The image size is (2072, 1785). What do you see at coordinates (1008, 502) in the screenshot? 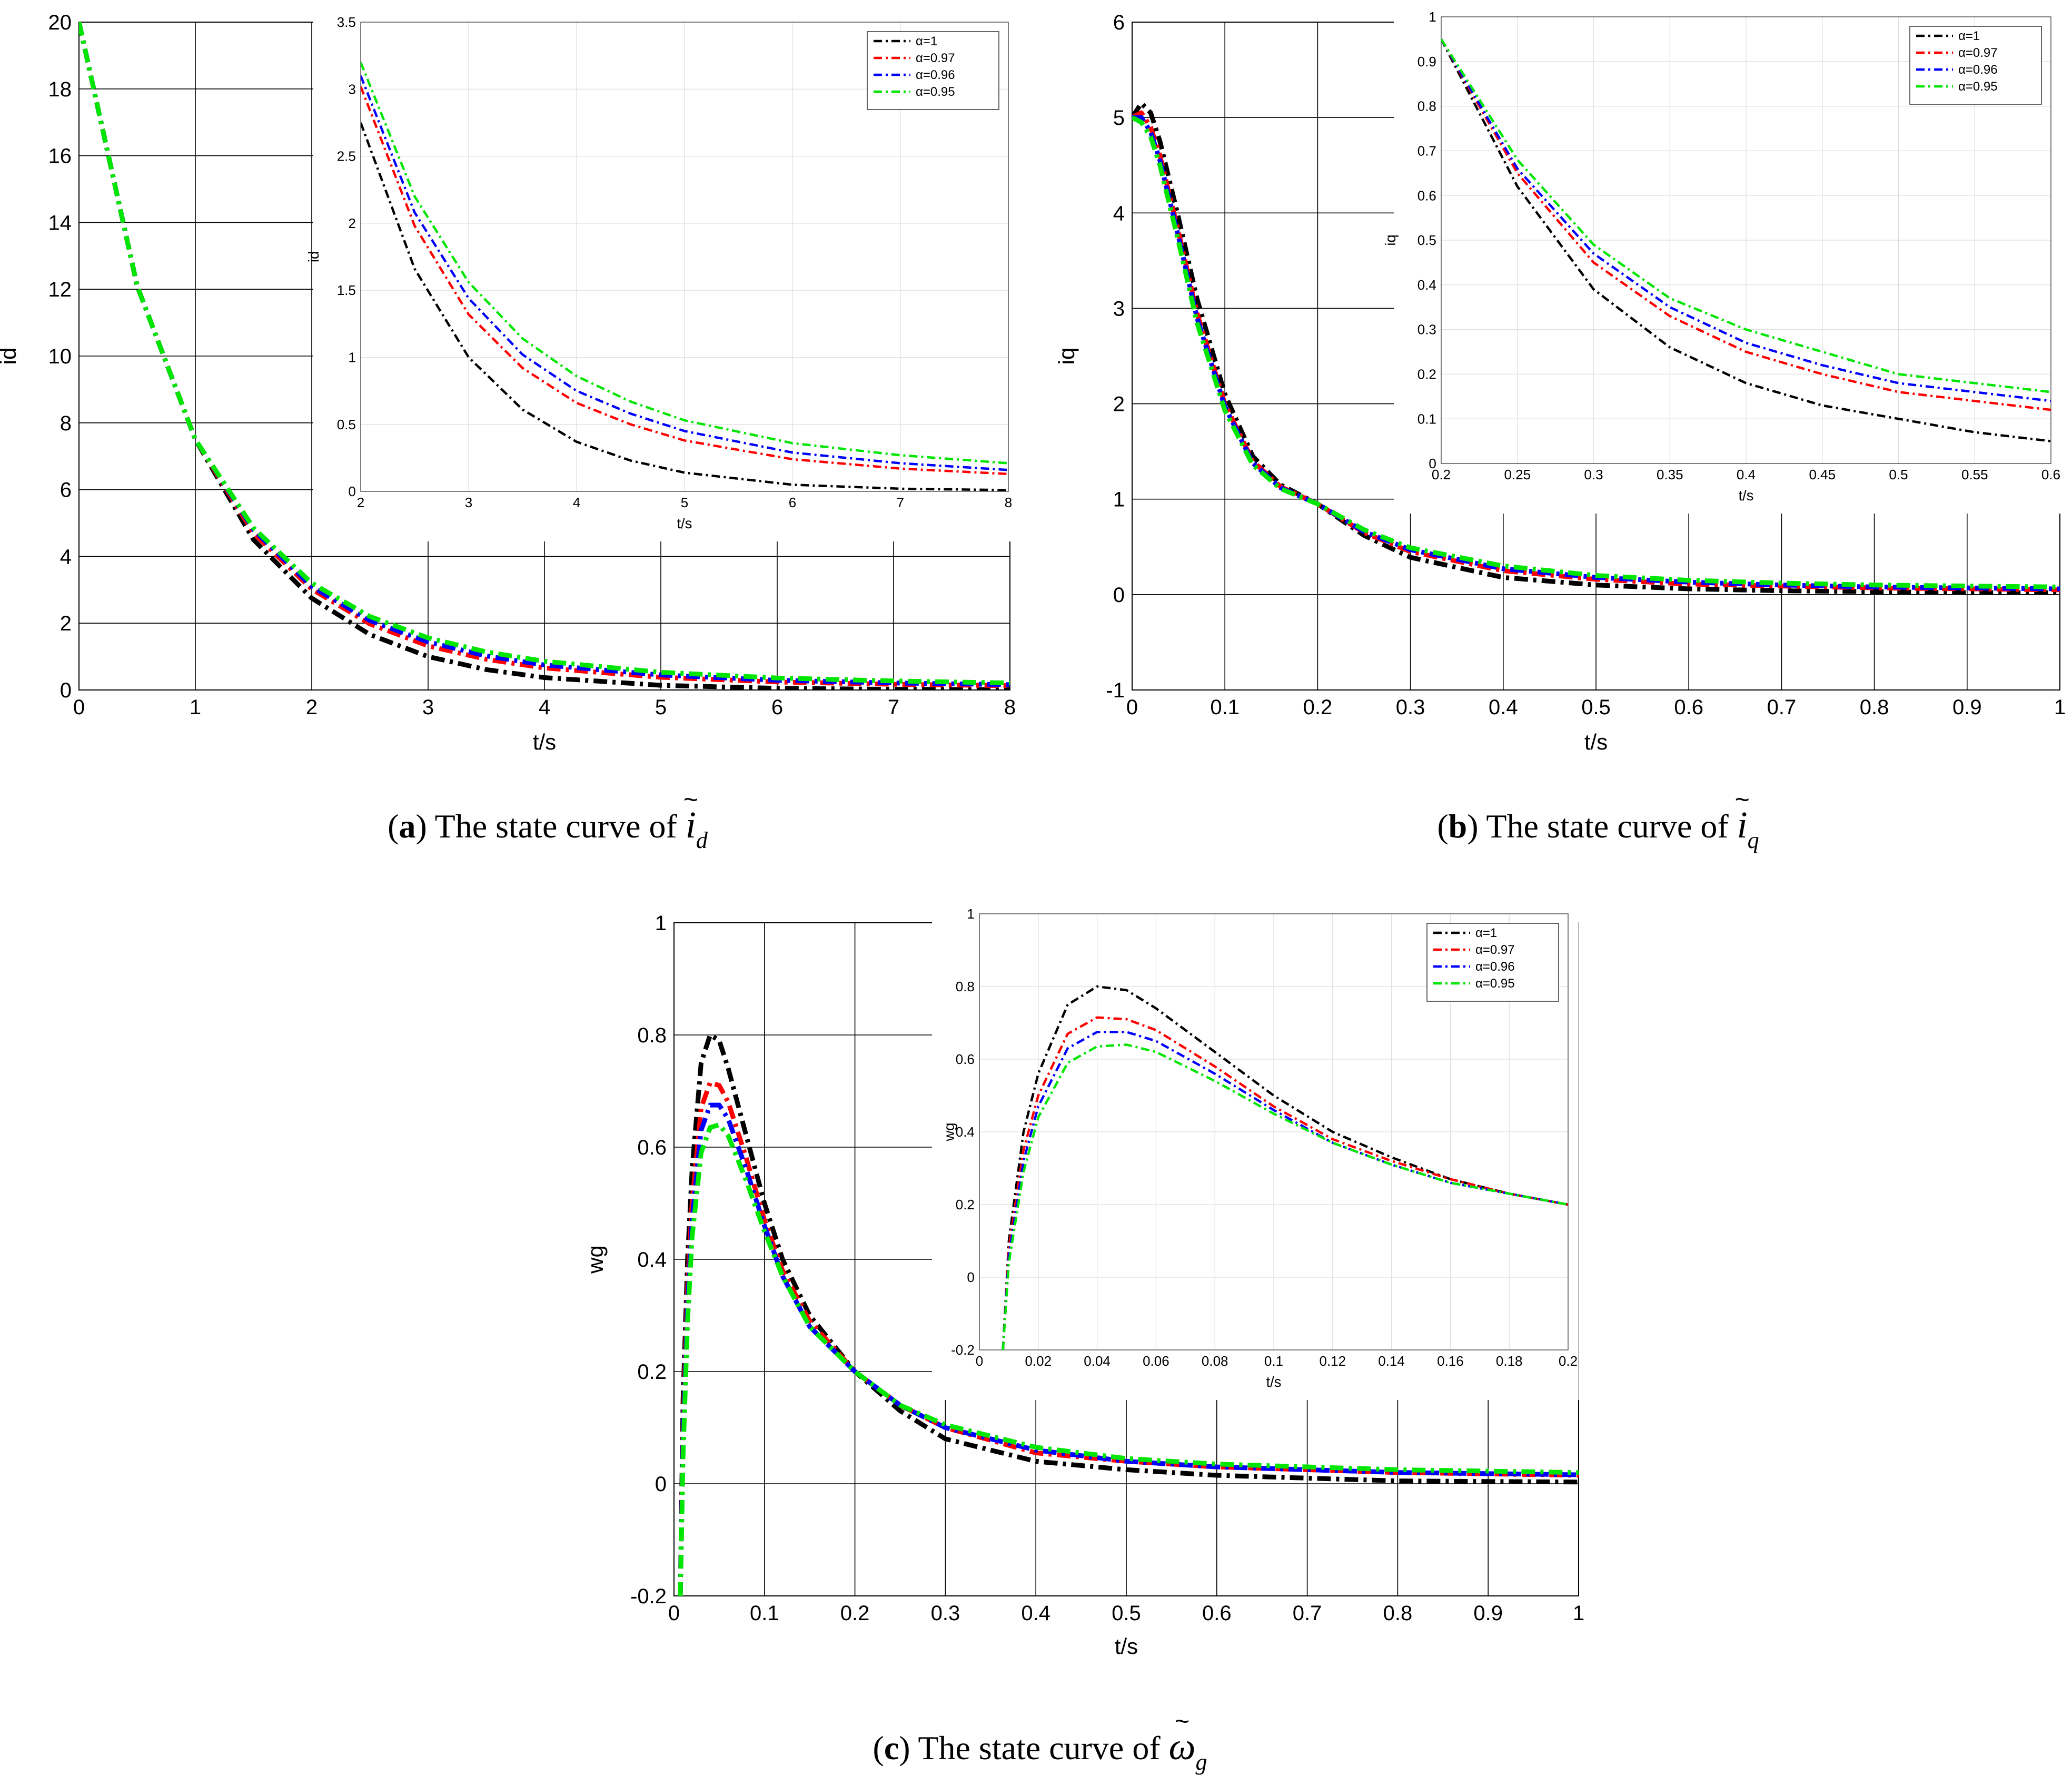
I see `x-tick-label: 8` at bounding box center [1008, 502].